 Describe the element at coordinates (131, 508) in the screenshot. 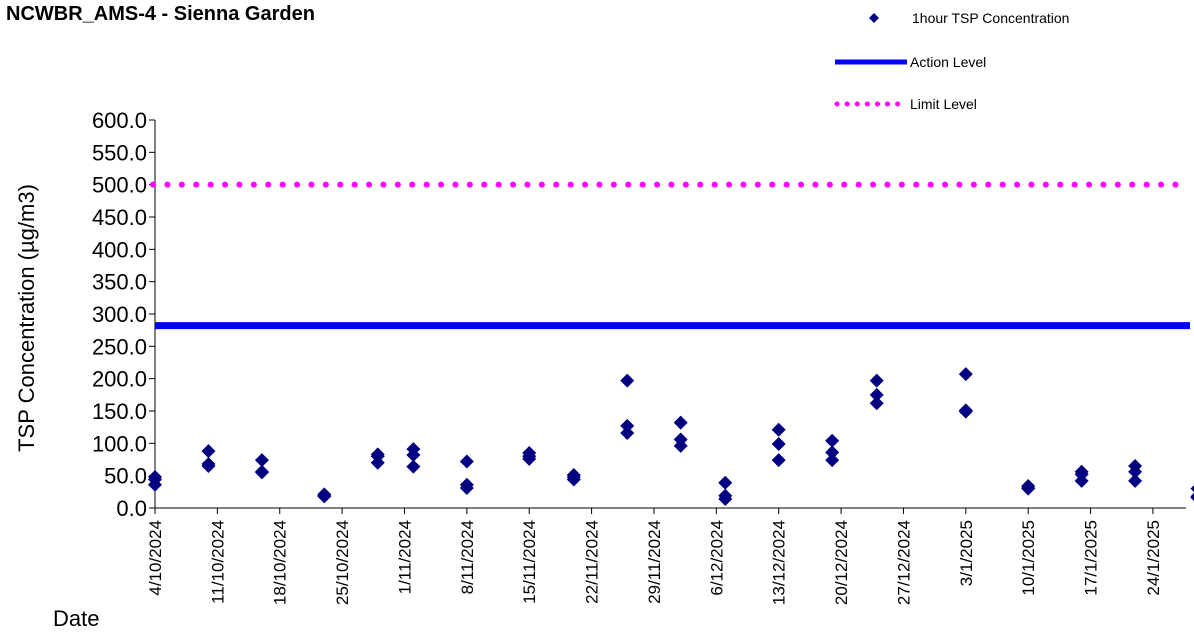

I see `y-tick-label: 0.0` at that location.